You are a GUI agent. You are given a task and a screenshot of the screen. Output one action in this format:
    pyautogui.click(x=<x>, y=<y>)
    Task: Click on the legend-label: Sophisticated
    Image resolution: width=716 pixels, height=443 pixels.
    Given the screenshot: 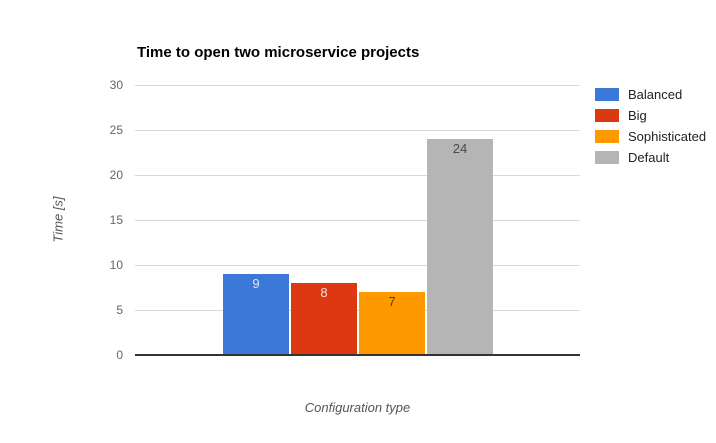 What is the action you would take?
    pyautogui.click(x=667, y=136)
    